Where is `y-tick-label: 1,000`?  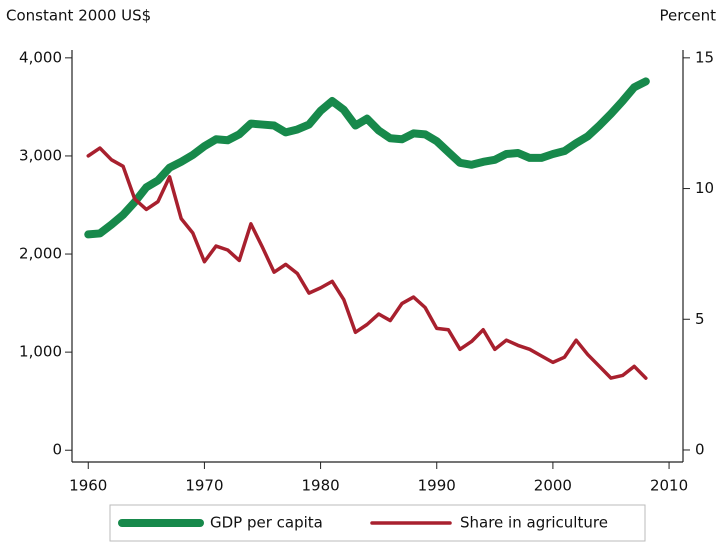 y-tick-label: 1,000 is located at coordinates (40, 352).